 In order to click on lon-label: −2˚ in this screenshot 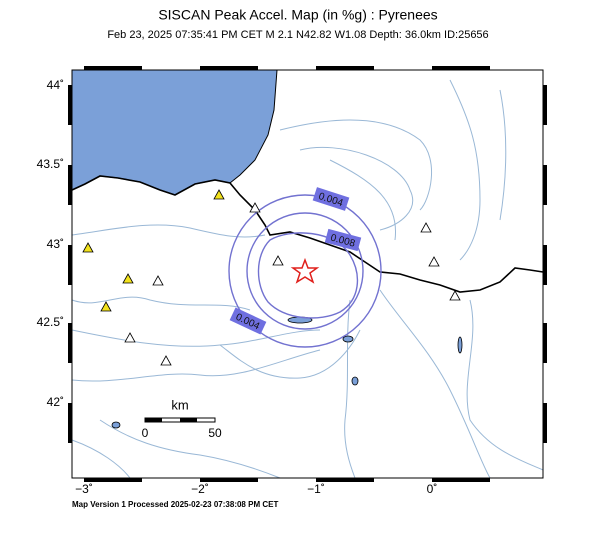, I will do `click(200, 489)`.